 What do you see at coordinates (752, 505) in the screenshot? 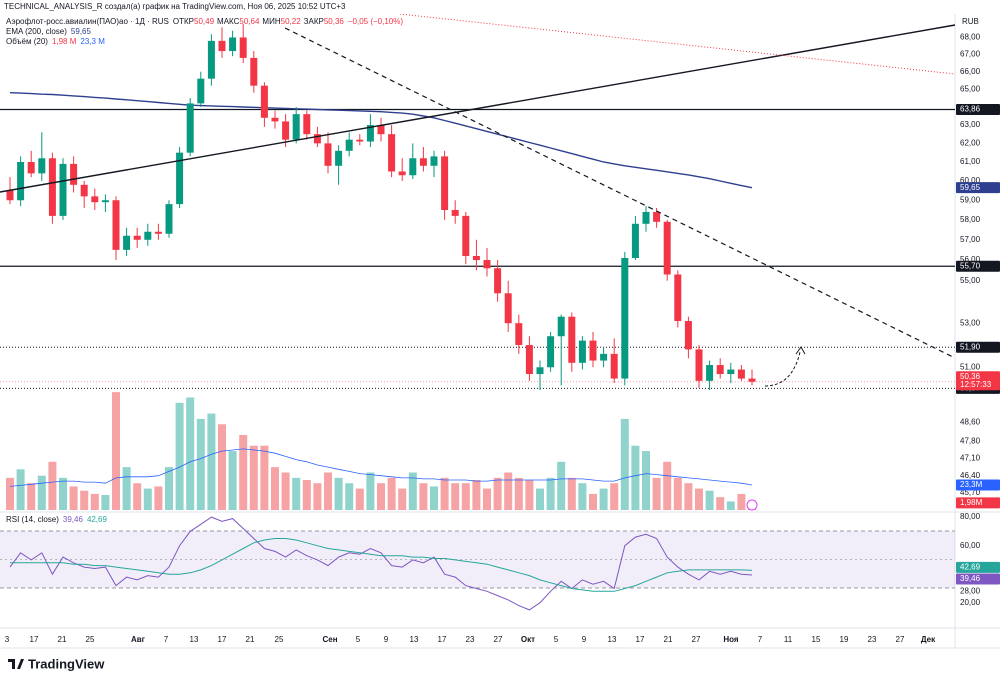
I see `alert-icon` at bounding box center [752, 505].